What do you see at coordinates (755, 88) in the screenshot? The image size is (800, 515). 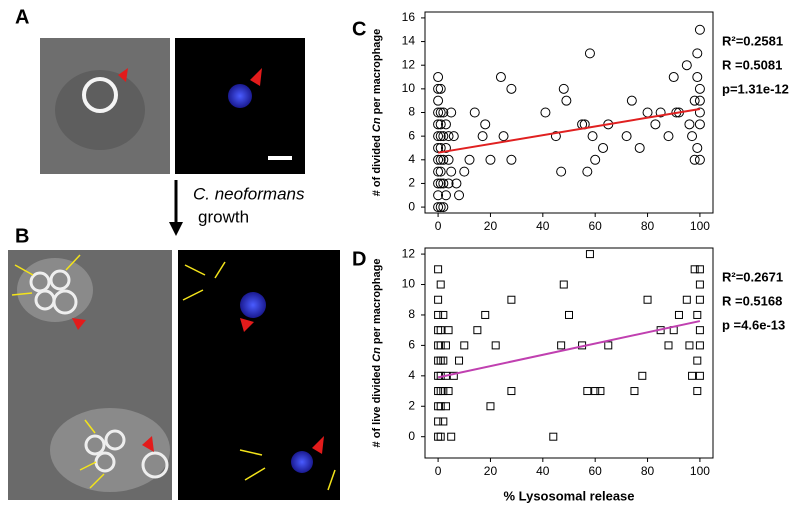 I see `annotation: p=1.31e-12` at bounding box center [755, 88].